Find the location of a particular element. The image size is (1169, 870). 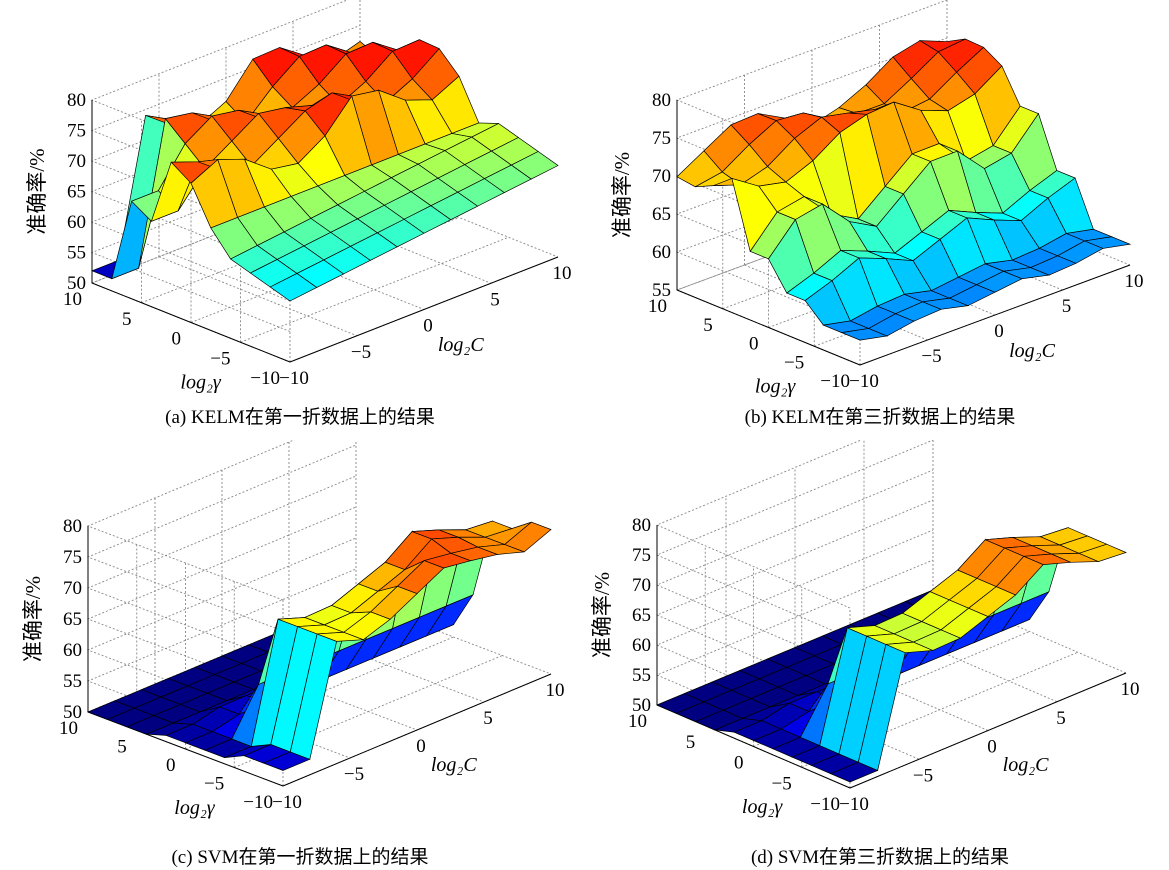

caption-a: (a) KELM在第一折数据上的结果 is located at coordinates (300, 417).